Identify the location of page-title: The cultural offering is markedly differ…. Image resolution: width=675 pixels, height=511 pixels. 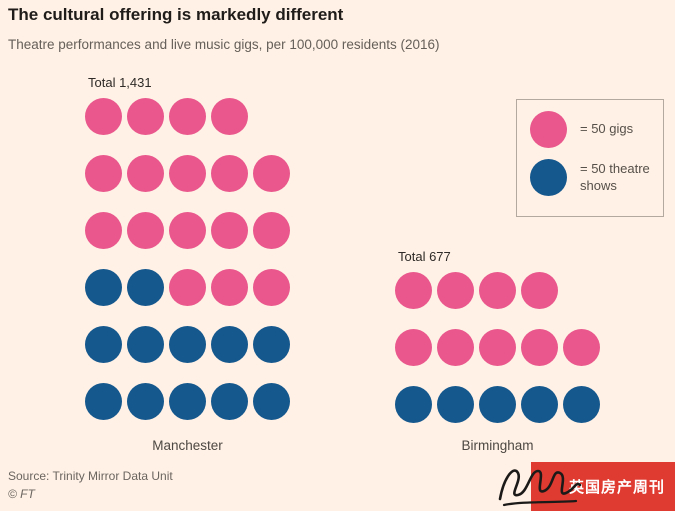
(176, 14).